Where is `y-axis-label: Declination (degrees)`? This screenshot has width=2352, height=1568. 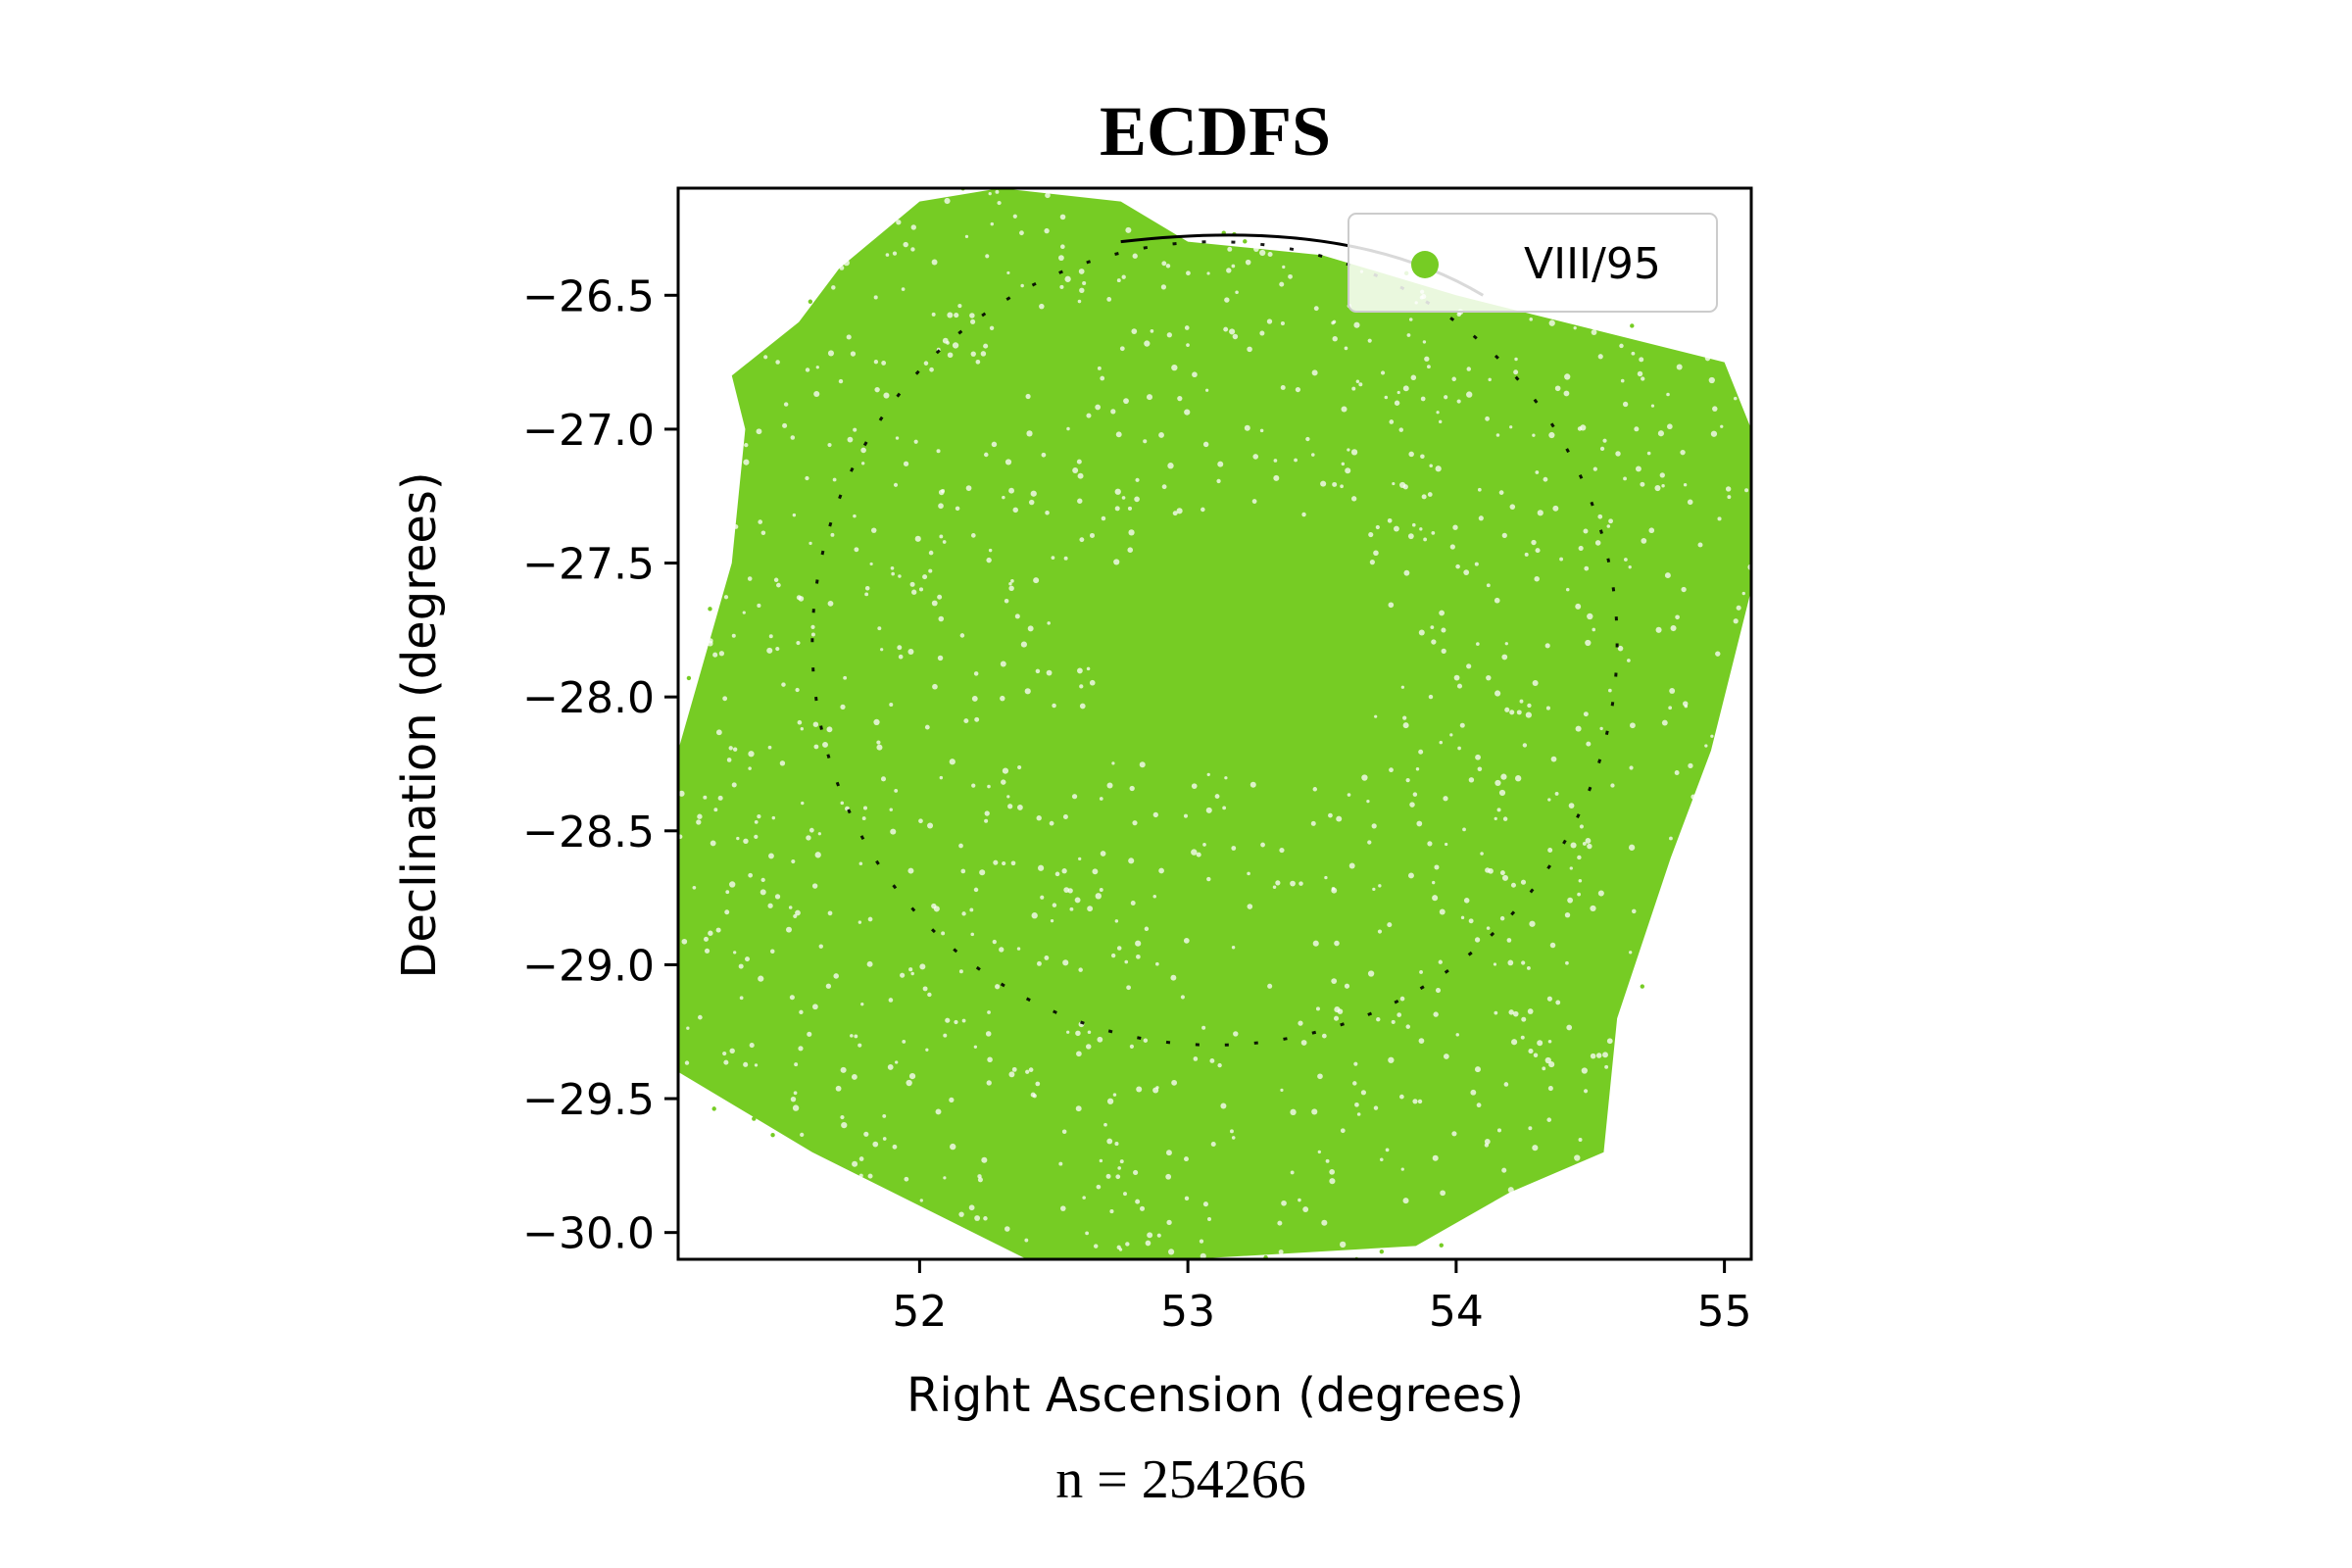
y-axis-label: Declination (degrees) is located at coordinates (419, 724).